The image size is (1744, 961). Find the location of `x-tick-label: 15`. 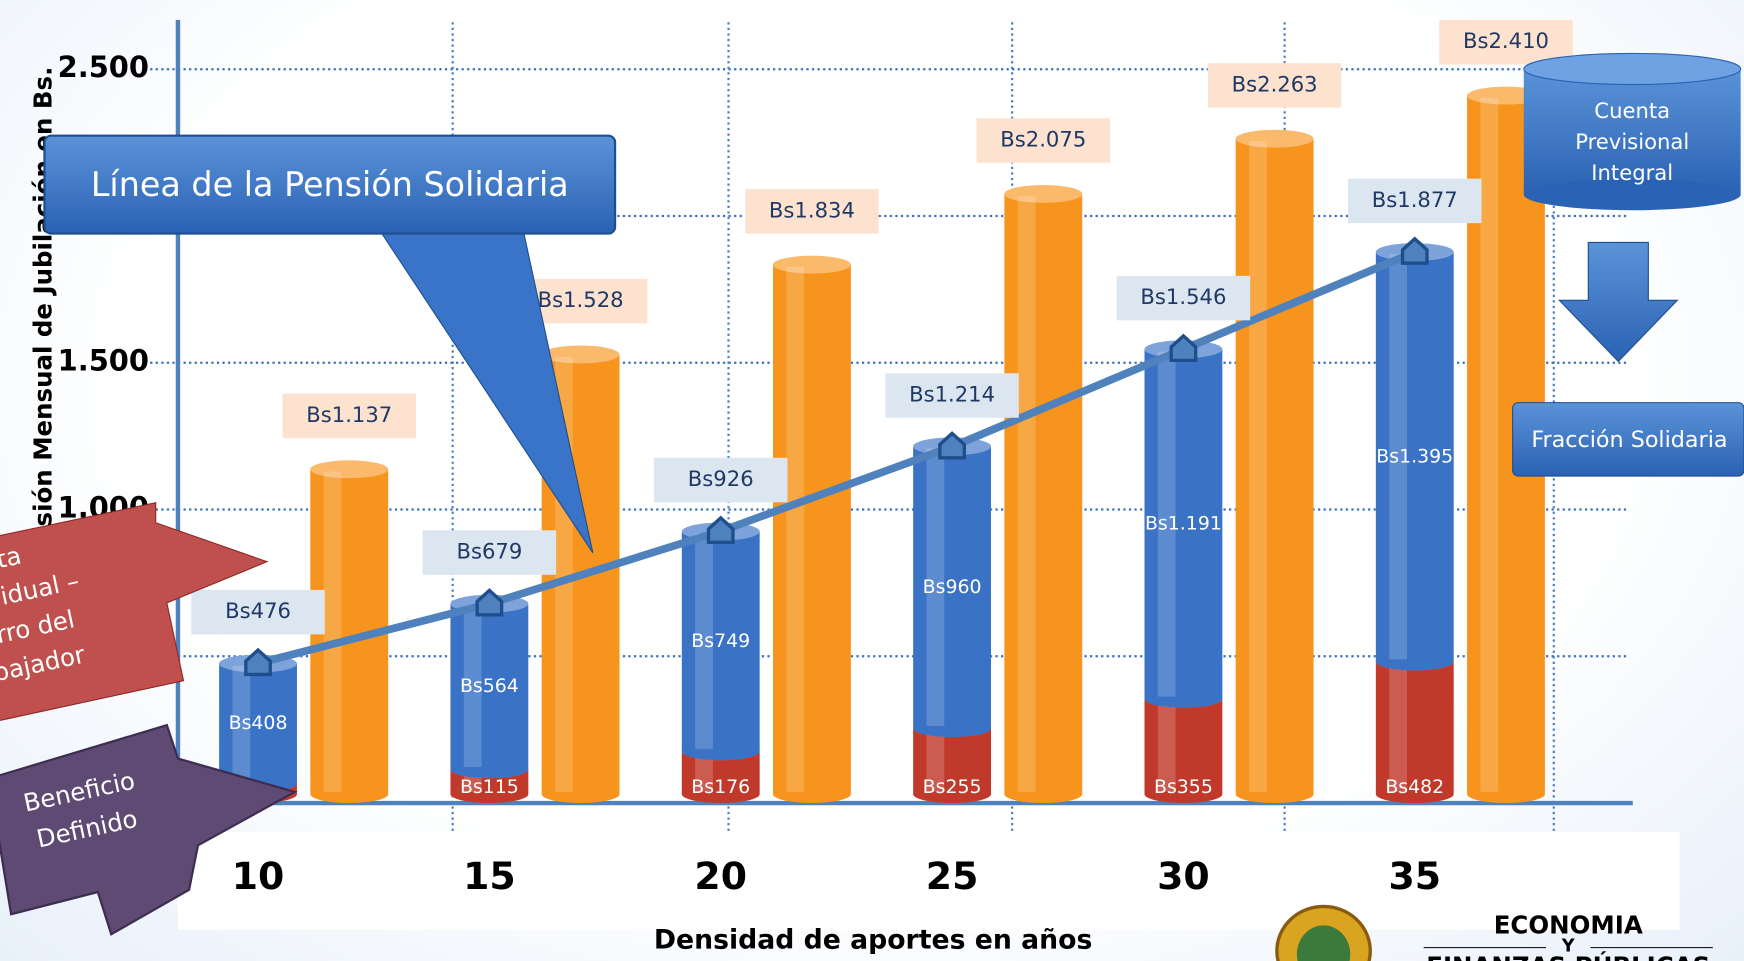

x-tick-label: 15 is located at coordinates (489, 876).